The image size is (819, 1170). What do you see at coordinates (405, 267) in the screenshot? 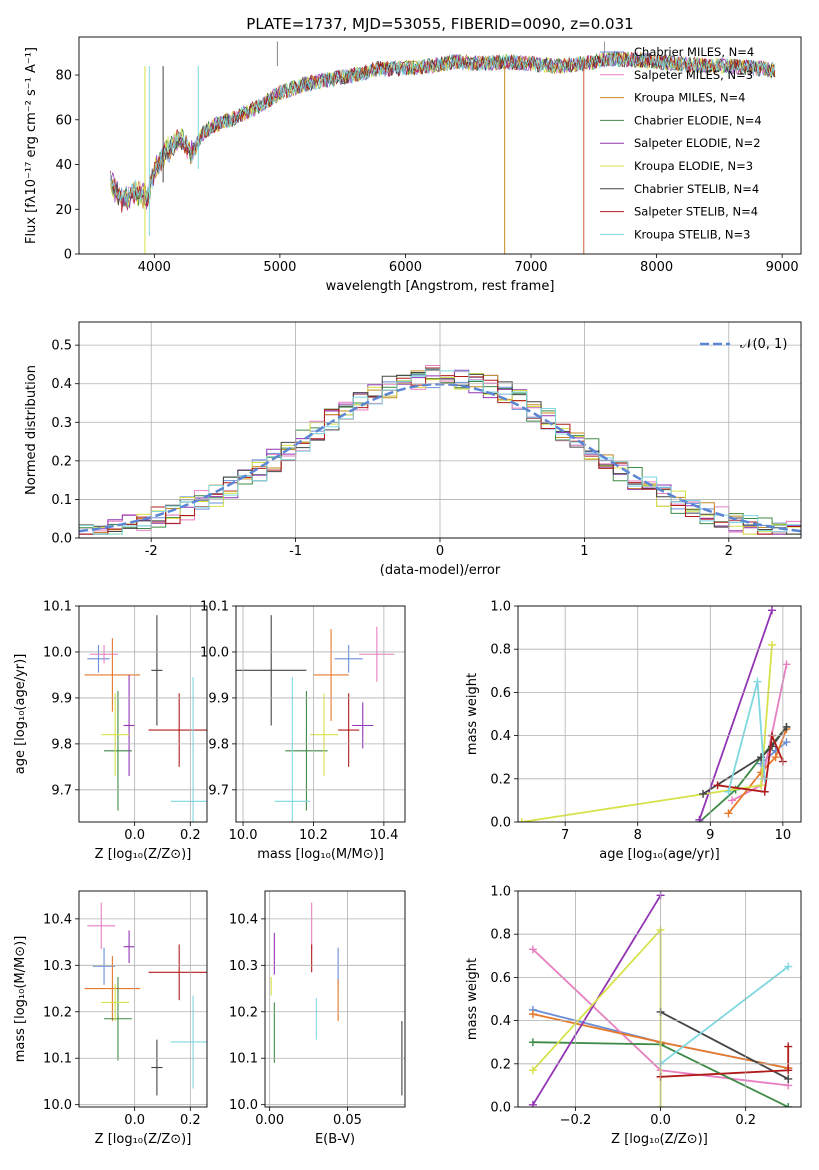
I see `x-tick-label: 6000` at bounding box center [405, 267].